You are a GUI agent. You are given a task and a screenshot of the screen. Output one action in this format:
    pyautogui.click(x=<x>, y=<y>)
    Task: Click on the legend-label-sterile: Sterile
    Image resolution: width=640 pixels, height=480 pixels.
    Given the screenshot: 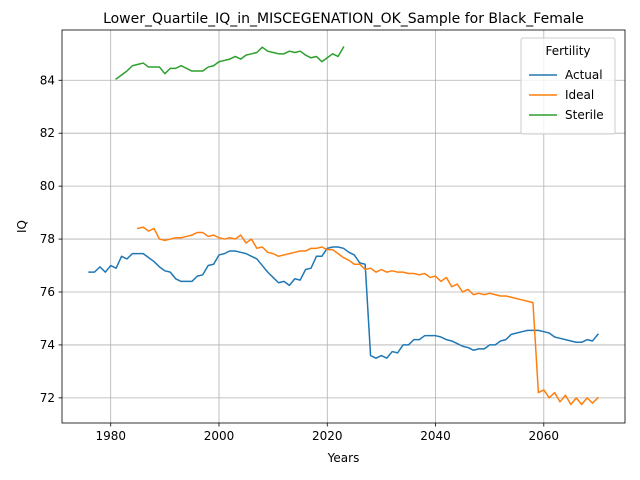 What is the action you would take?
    pyautogui.click(x=584, y=115)
    